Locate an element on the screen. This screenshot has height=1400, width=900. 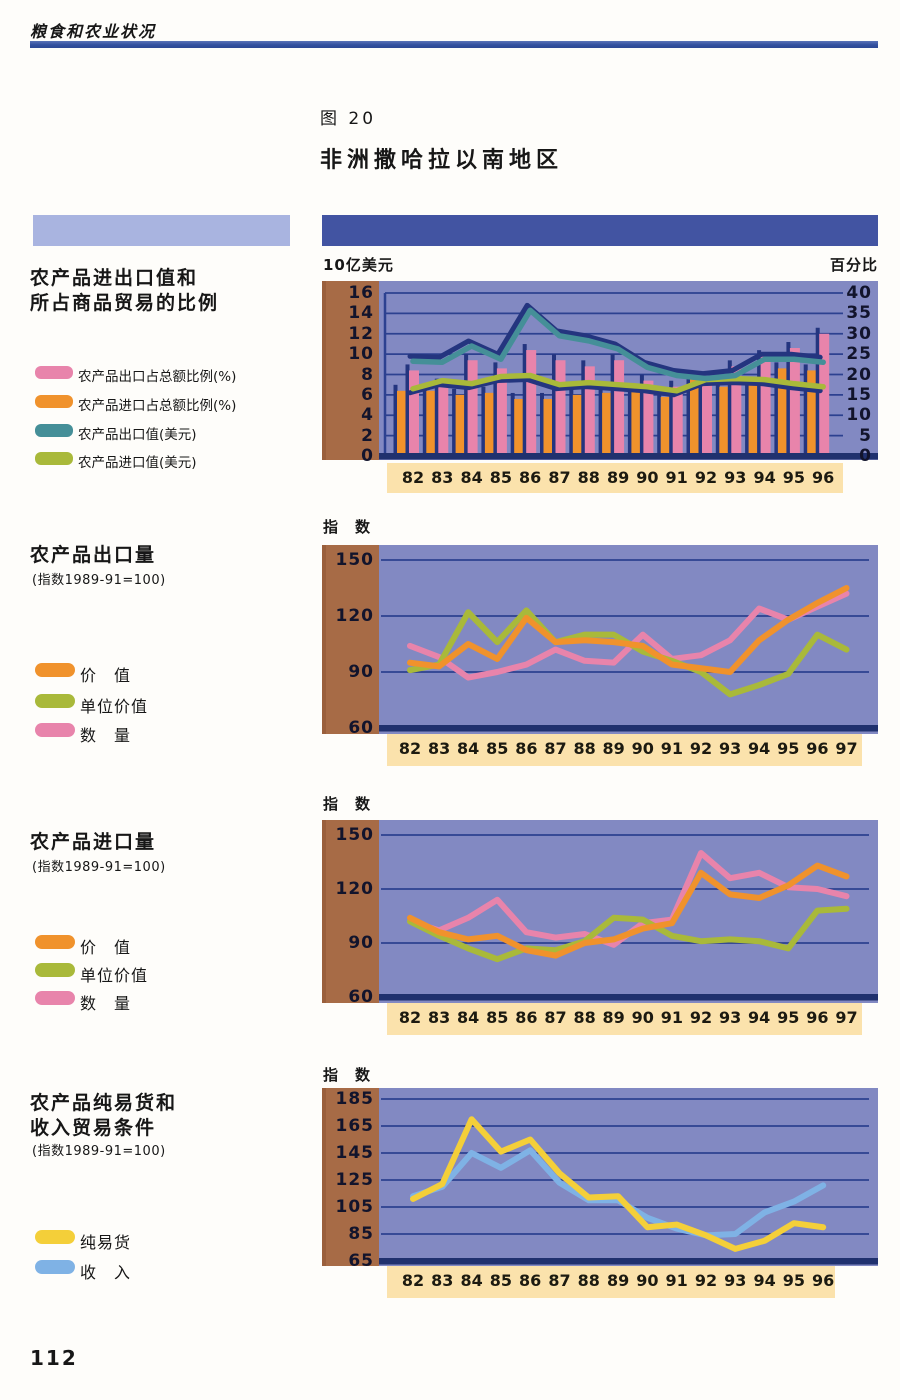
x-axis-band: 82 83 84 85 86 87 88 89 90 91 92 93 94 95 96 is located at coordinates (611, 1282).